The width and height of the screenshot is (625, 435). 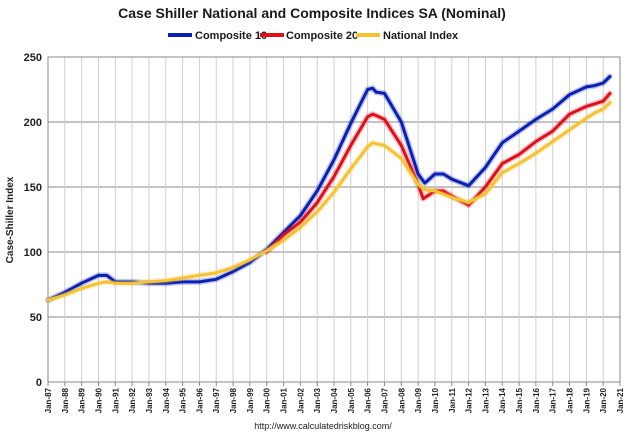 What do you see at coordinates (435, 400) in the screenshot?
I see `x-tick-label: Jan-10` at bounding box center [435, 400].